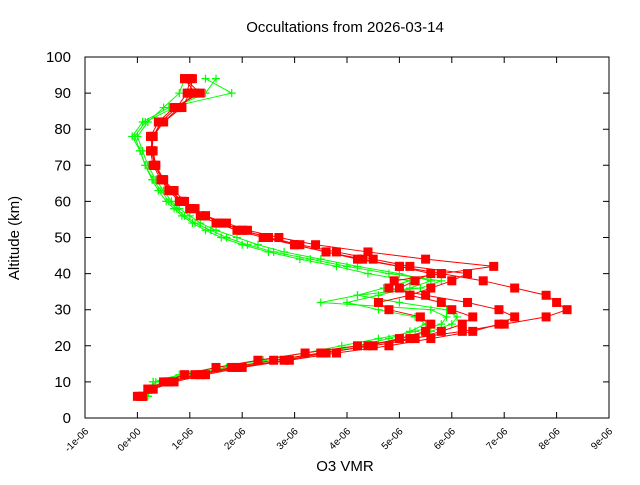  I want to click on x-tick-label: 4e-06, so click(340, 439).